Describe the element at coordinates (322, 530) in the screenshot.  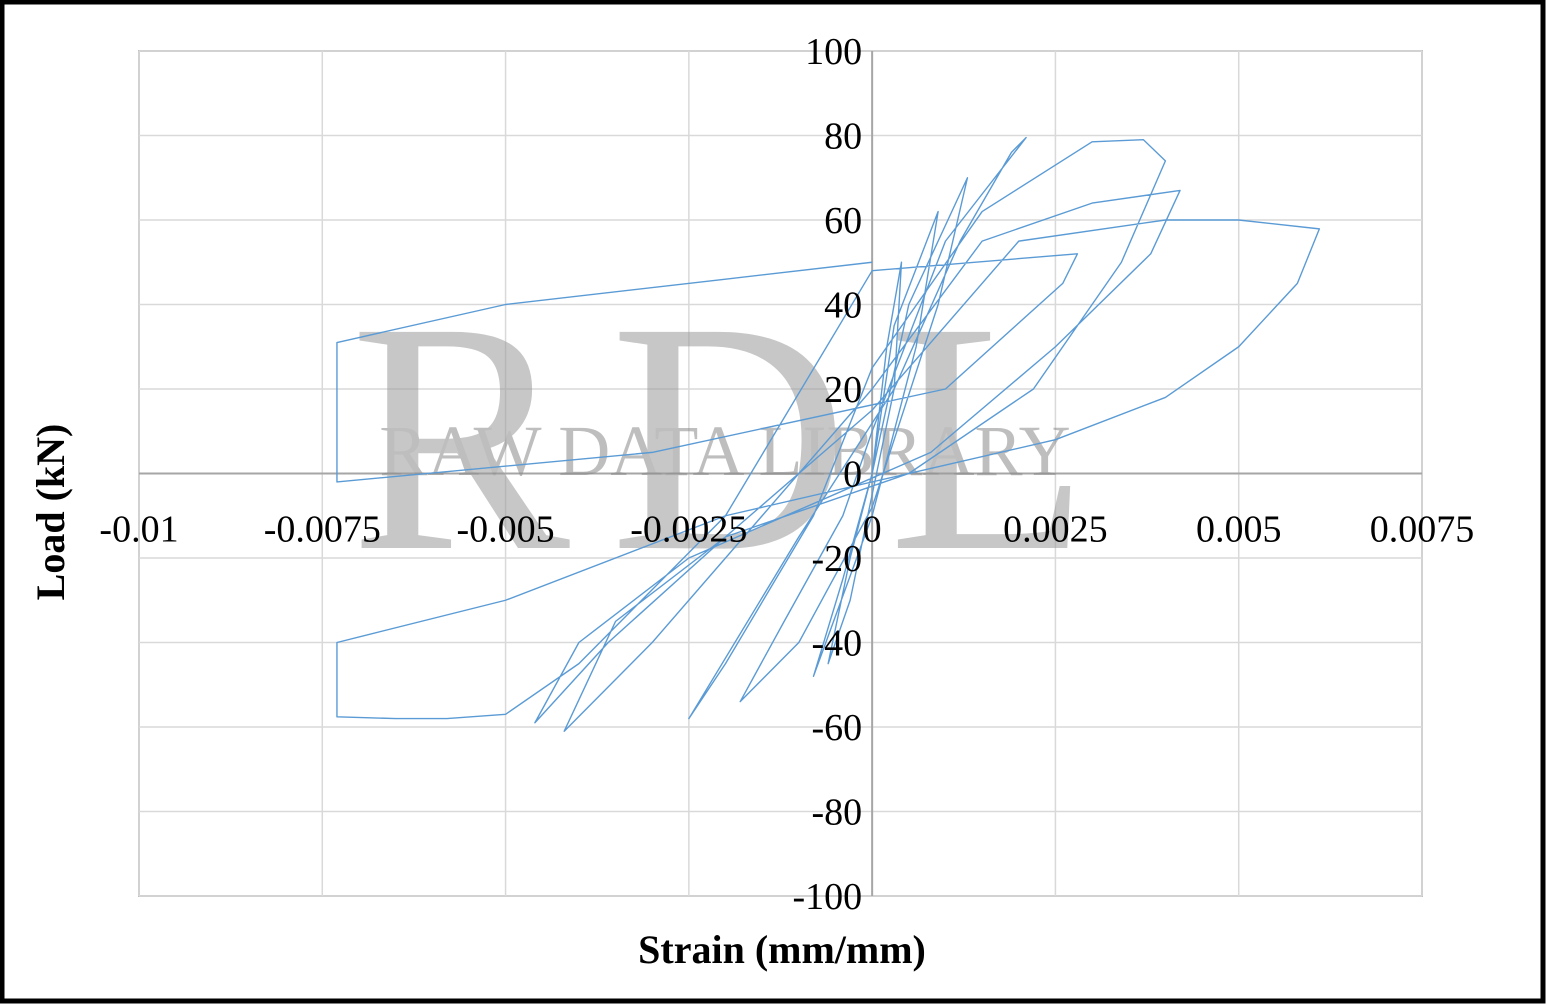
I see `x-tick-label: -0.0075` at that location.